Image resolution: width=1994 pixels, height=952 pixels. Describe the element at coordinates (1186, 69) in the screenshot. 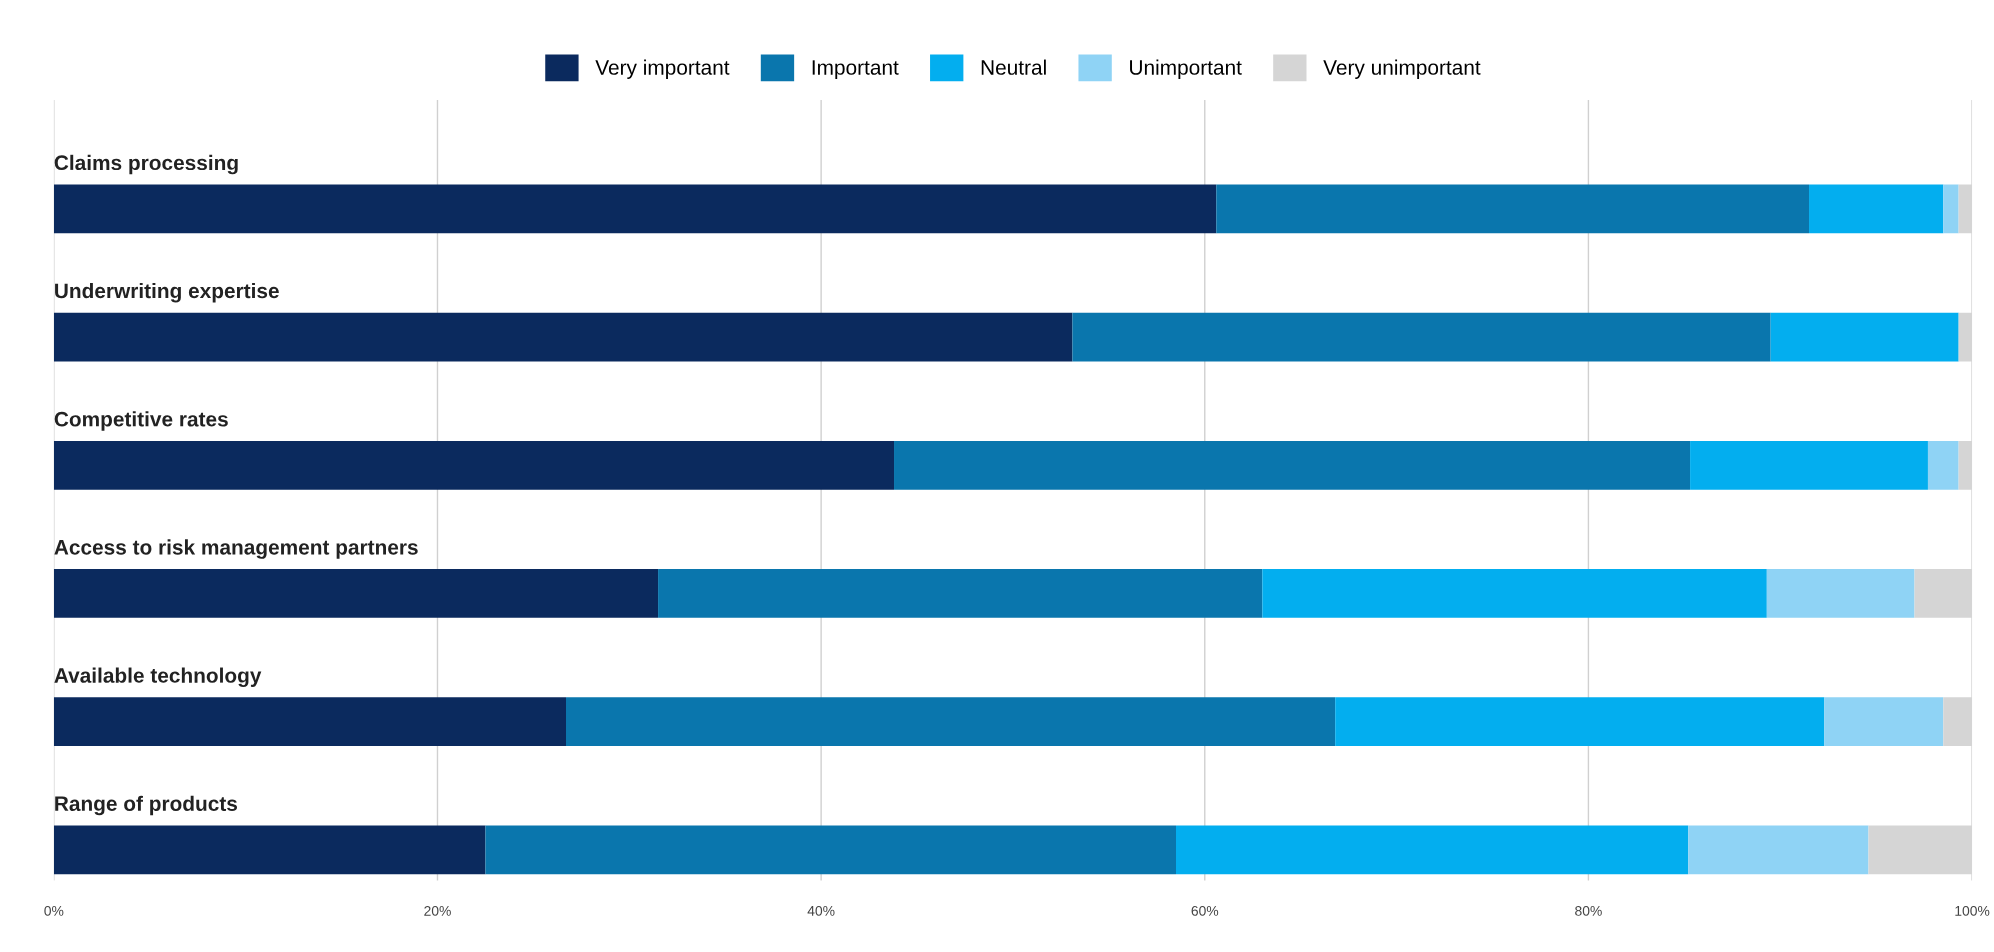

I see `legend-label: Unimportant` at that location.